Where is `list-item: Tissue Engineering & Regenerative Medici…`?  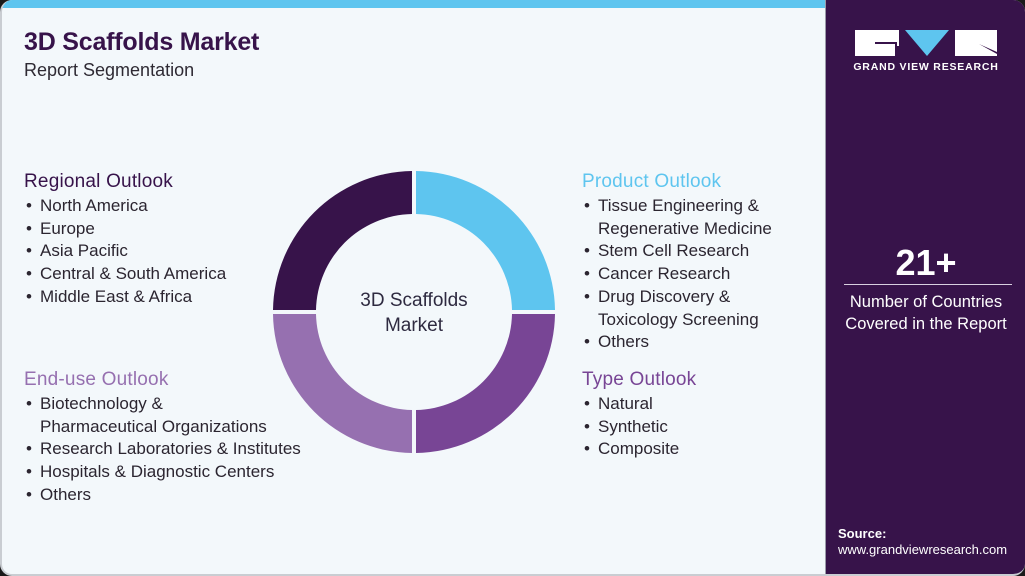
list-item: Tissue Engineering & Regenerative Medici… is located at coordinates (677, 217).